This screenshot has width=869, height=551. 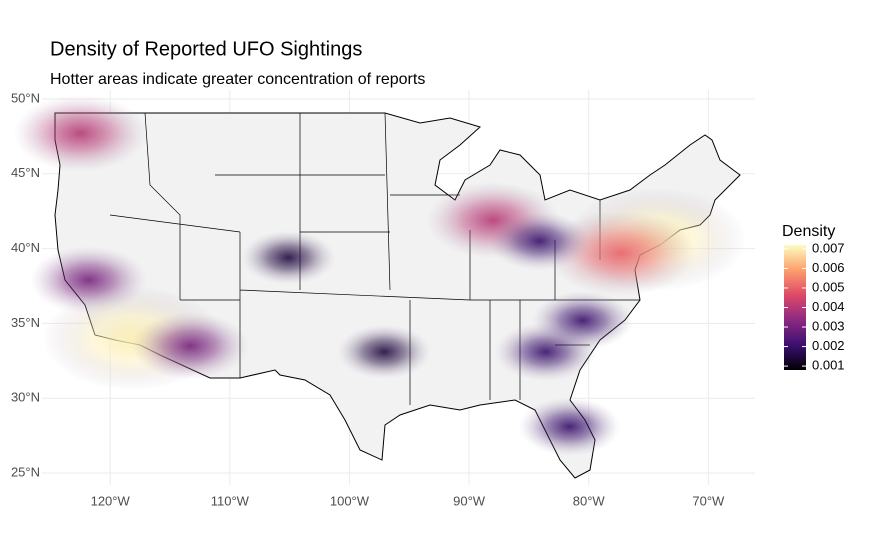 What do you see at coordinates (828, 365) in the screenshot?
I see `legend-tick-label: 0.001` at bounding box center [828, 365].